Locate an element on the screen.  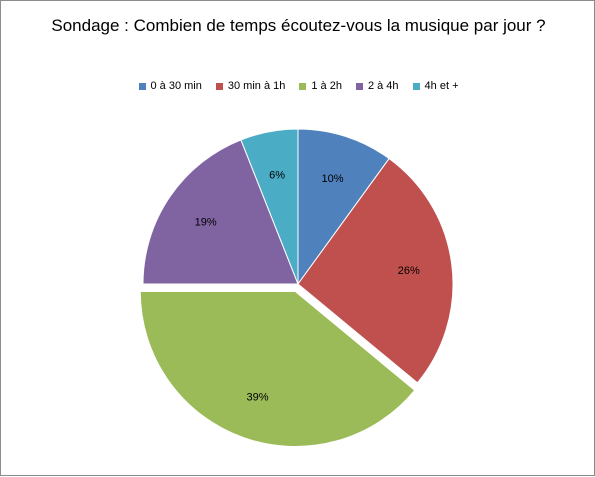
legend-item-2-4h: 2 à 4h is located at coordinates (377, 86).